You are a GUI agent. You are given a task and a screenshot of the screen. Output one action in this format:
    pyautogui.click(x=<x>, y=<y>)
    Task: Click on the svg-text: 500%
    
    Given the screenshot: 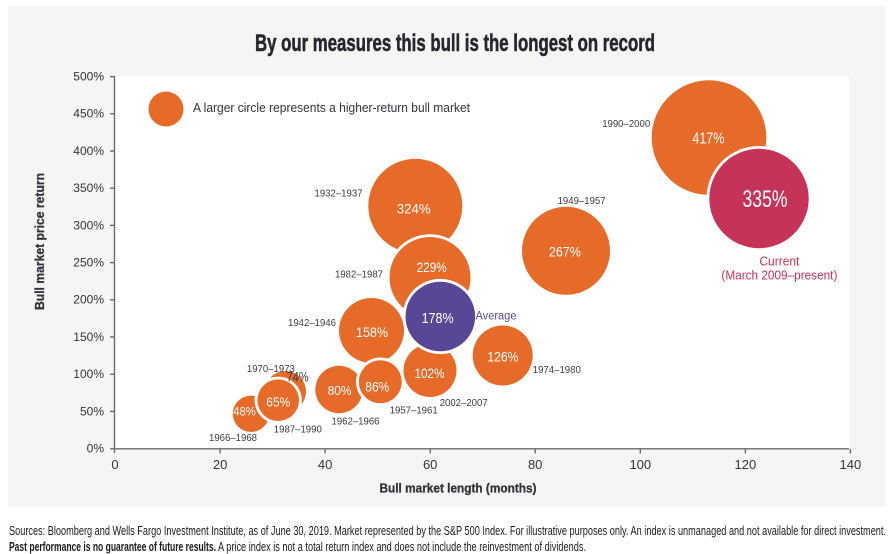 What is the action you would take?
    pyautogui.click(x=88, y=77)
    